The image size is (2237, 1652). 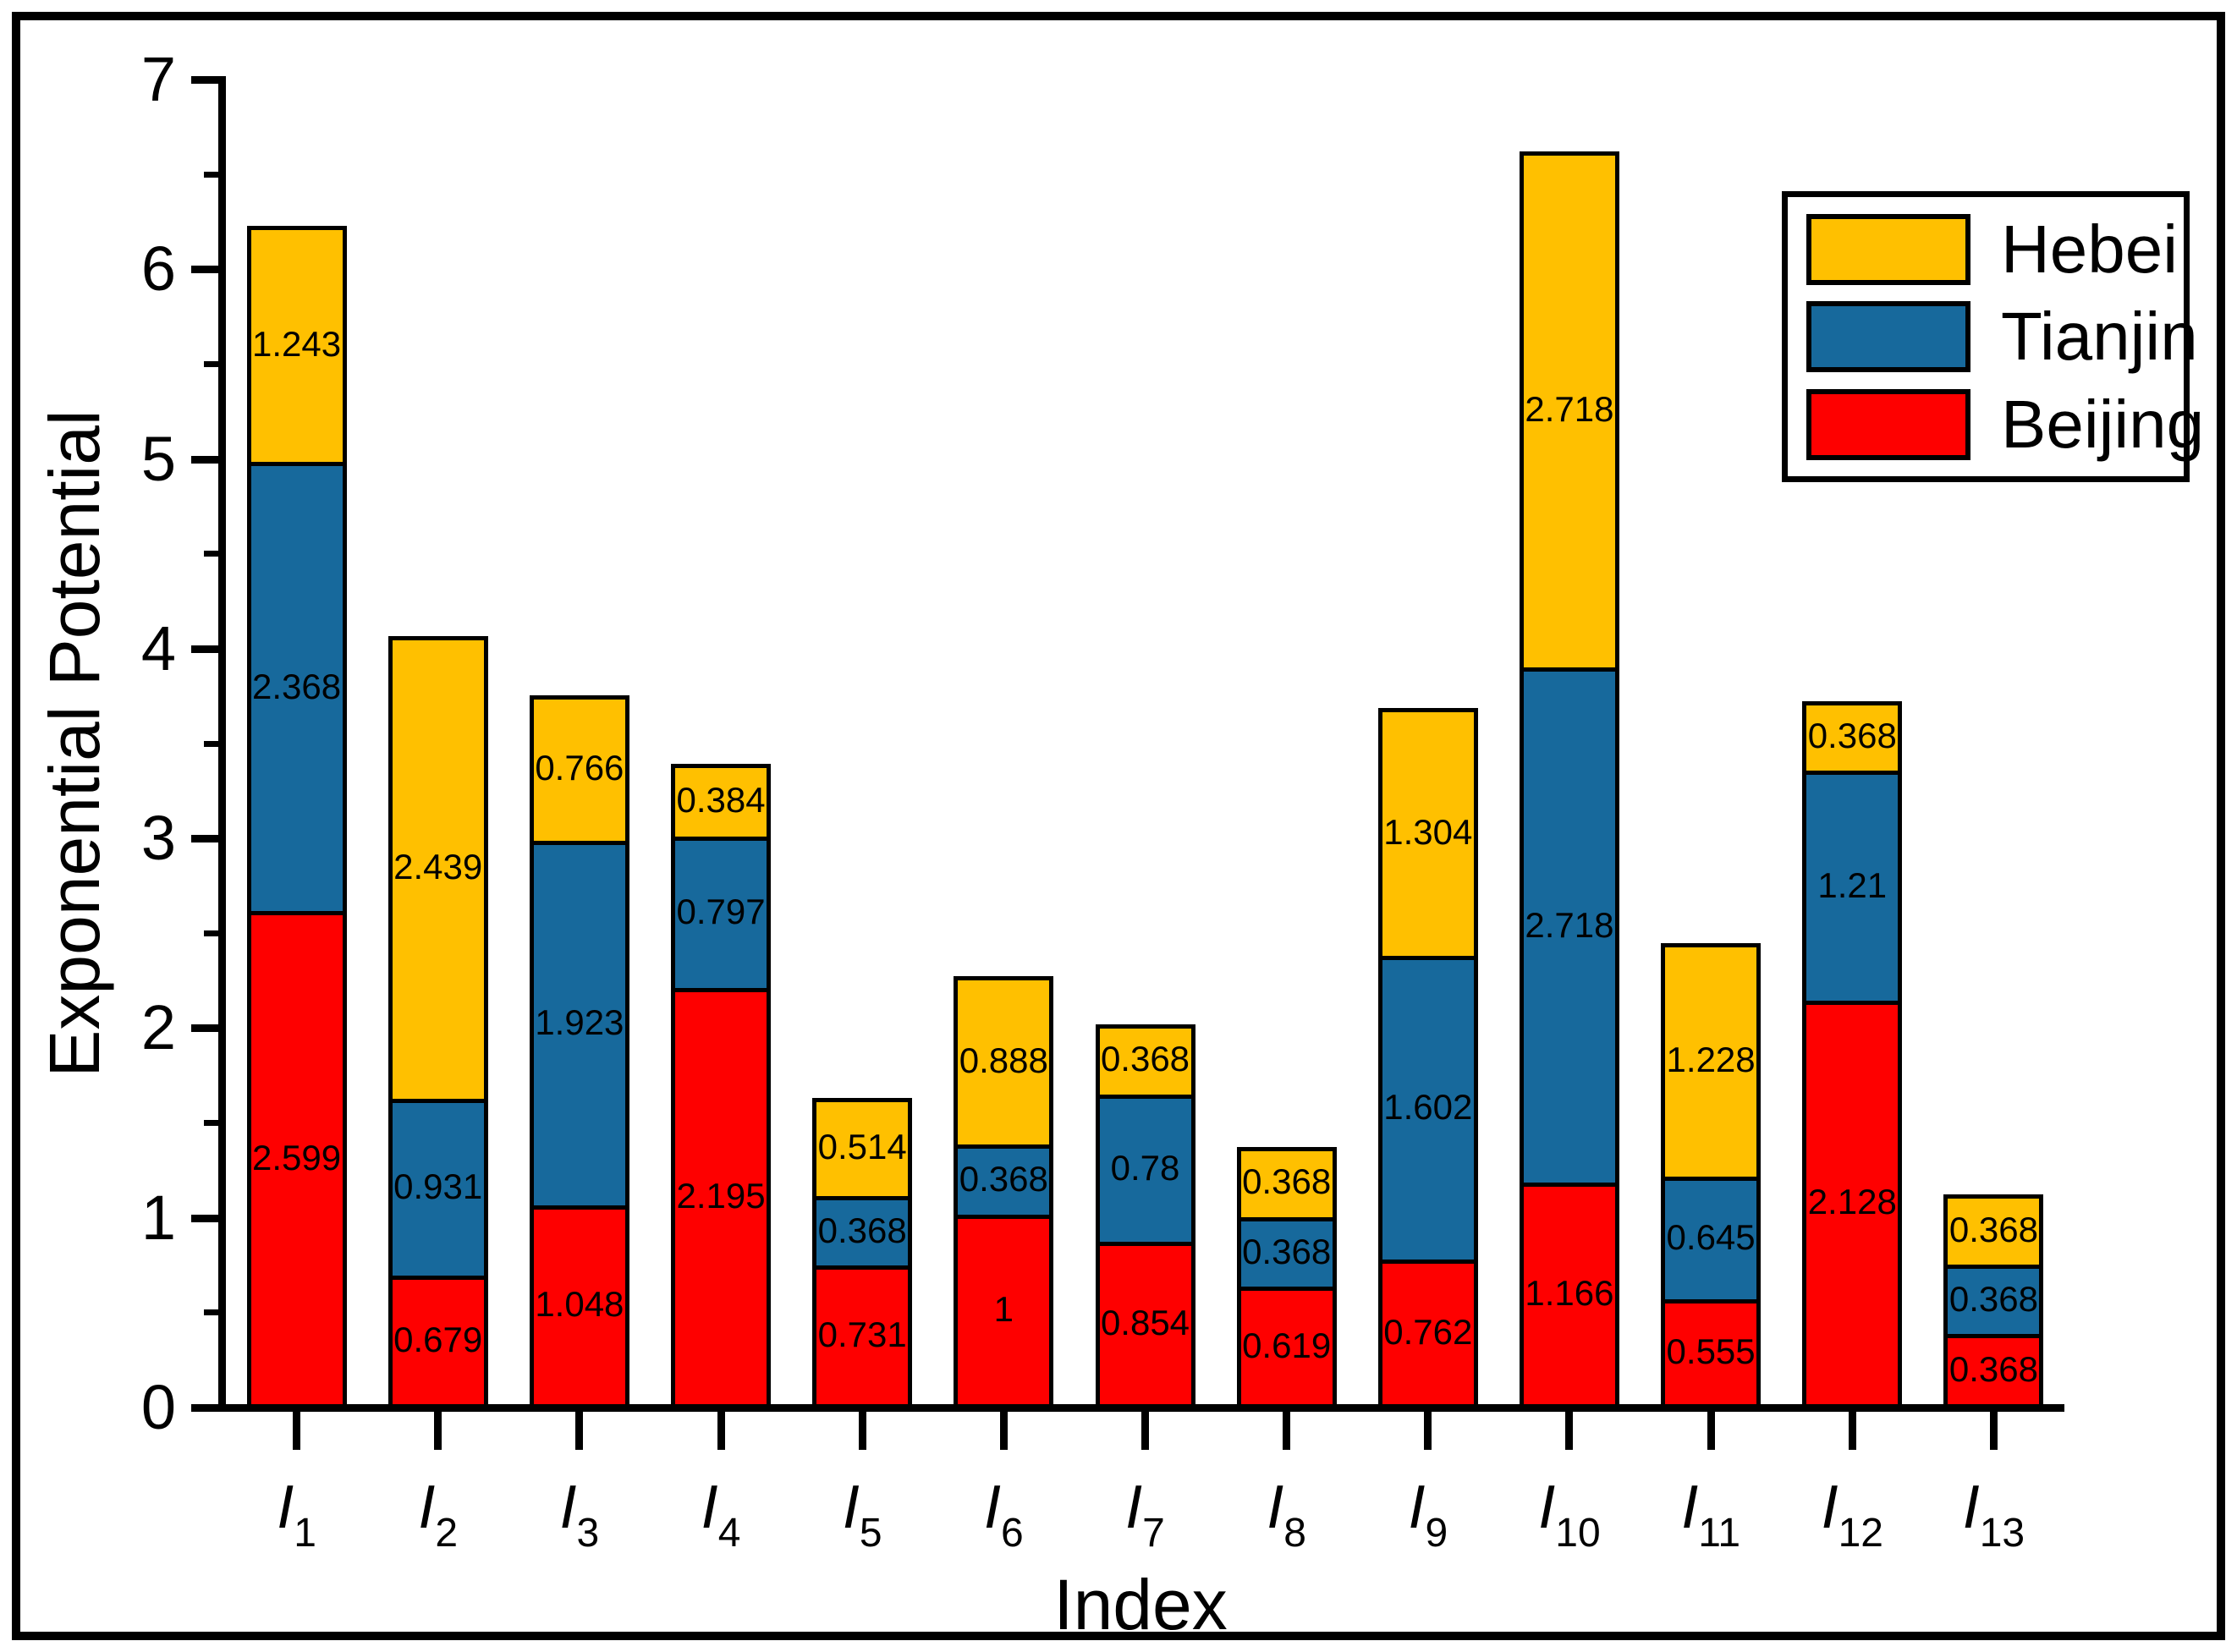 What do you see at coordinates (1004, 1060) in the screenshot?
I see `bar-segment-label: 0.888` at bounding box center [1004, 1060].